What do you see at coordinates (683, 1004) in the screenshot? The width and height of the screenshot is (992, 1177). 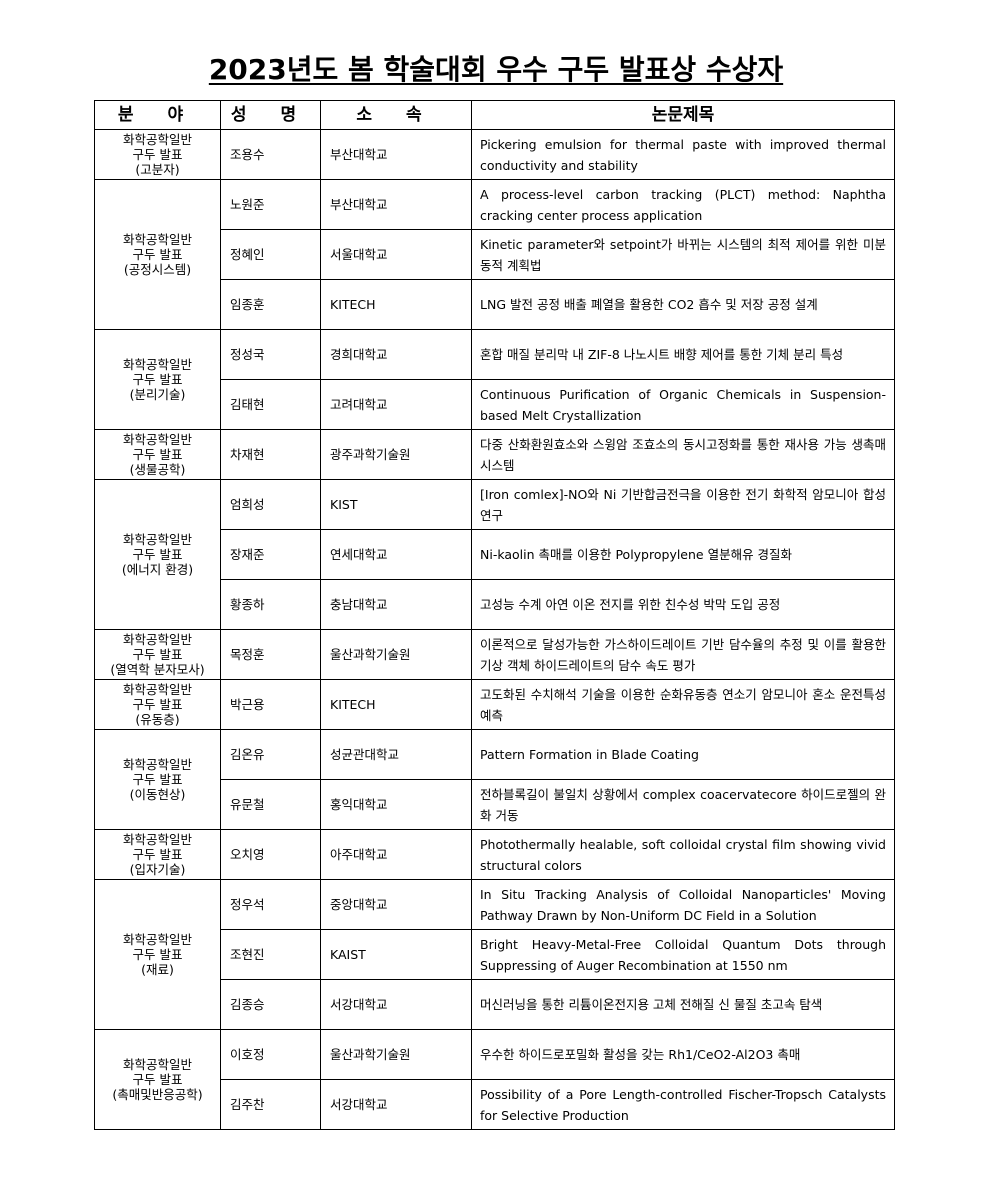 I see `paper-title-cell: 머신러닝을 통한 리튬이온전지용 고체 전해질 신 물질 초고속 탐색` at bounding box center [683, 1004].